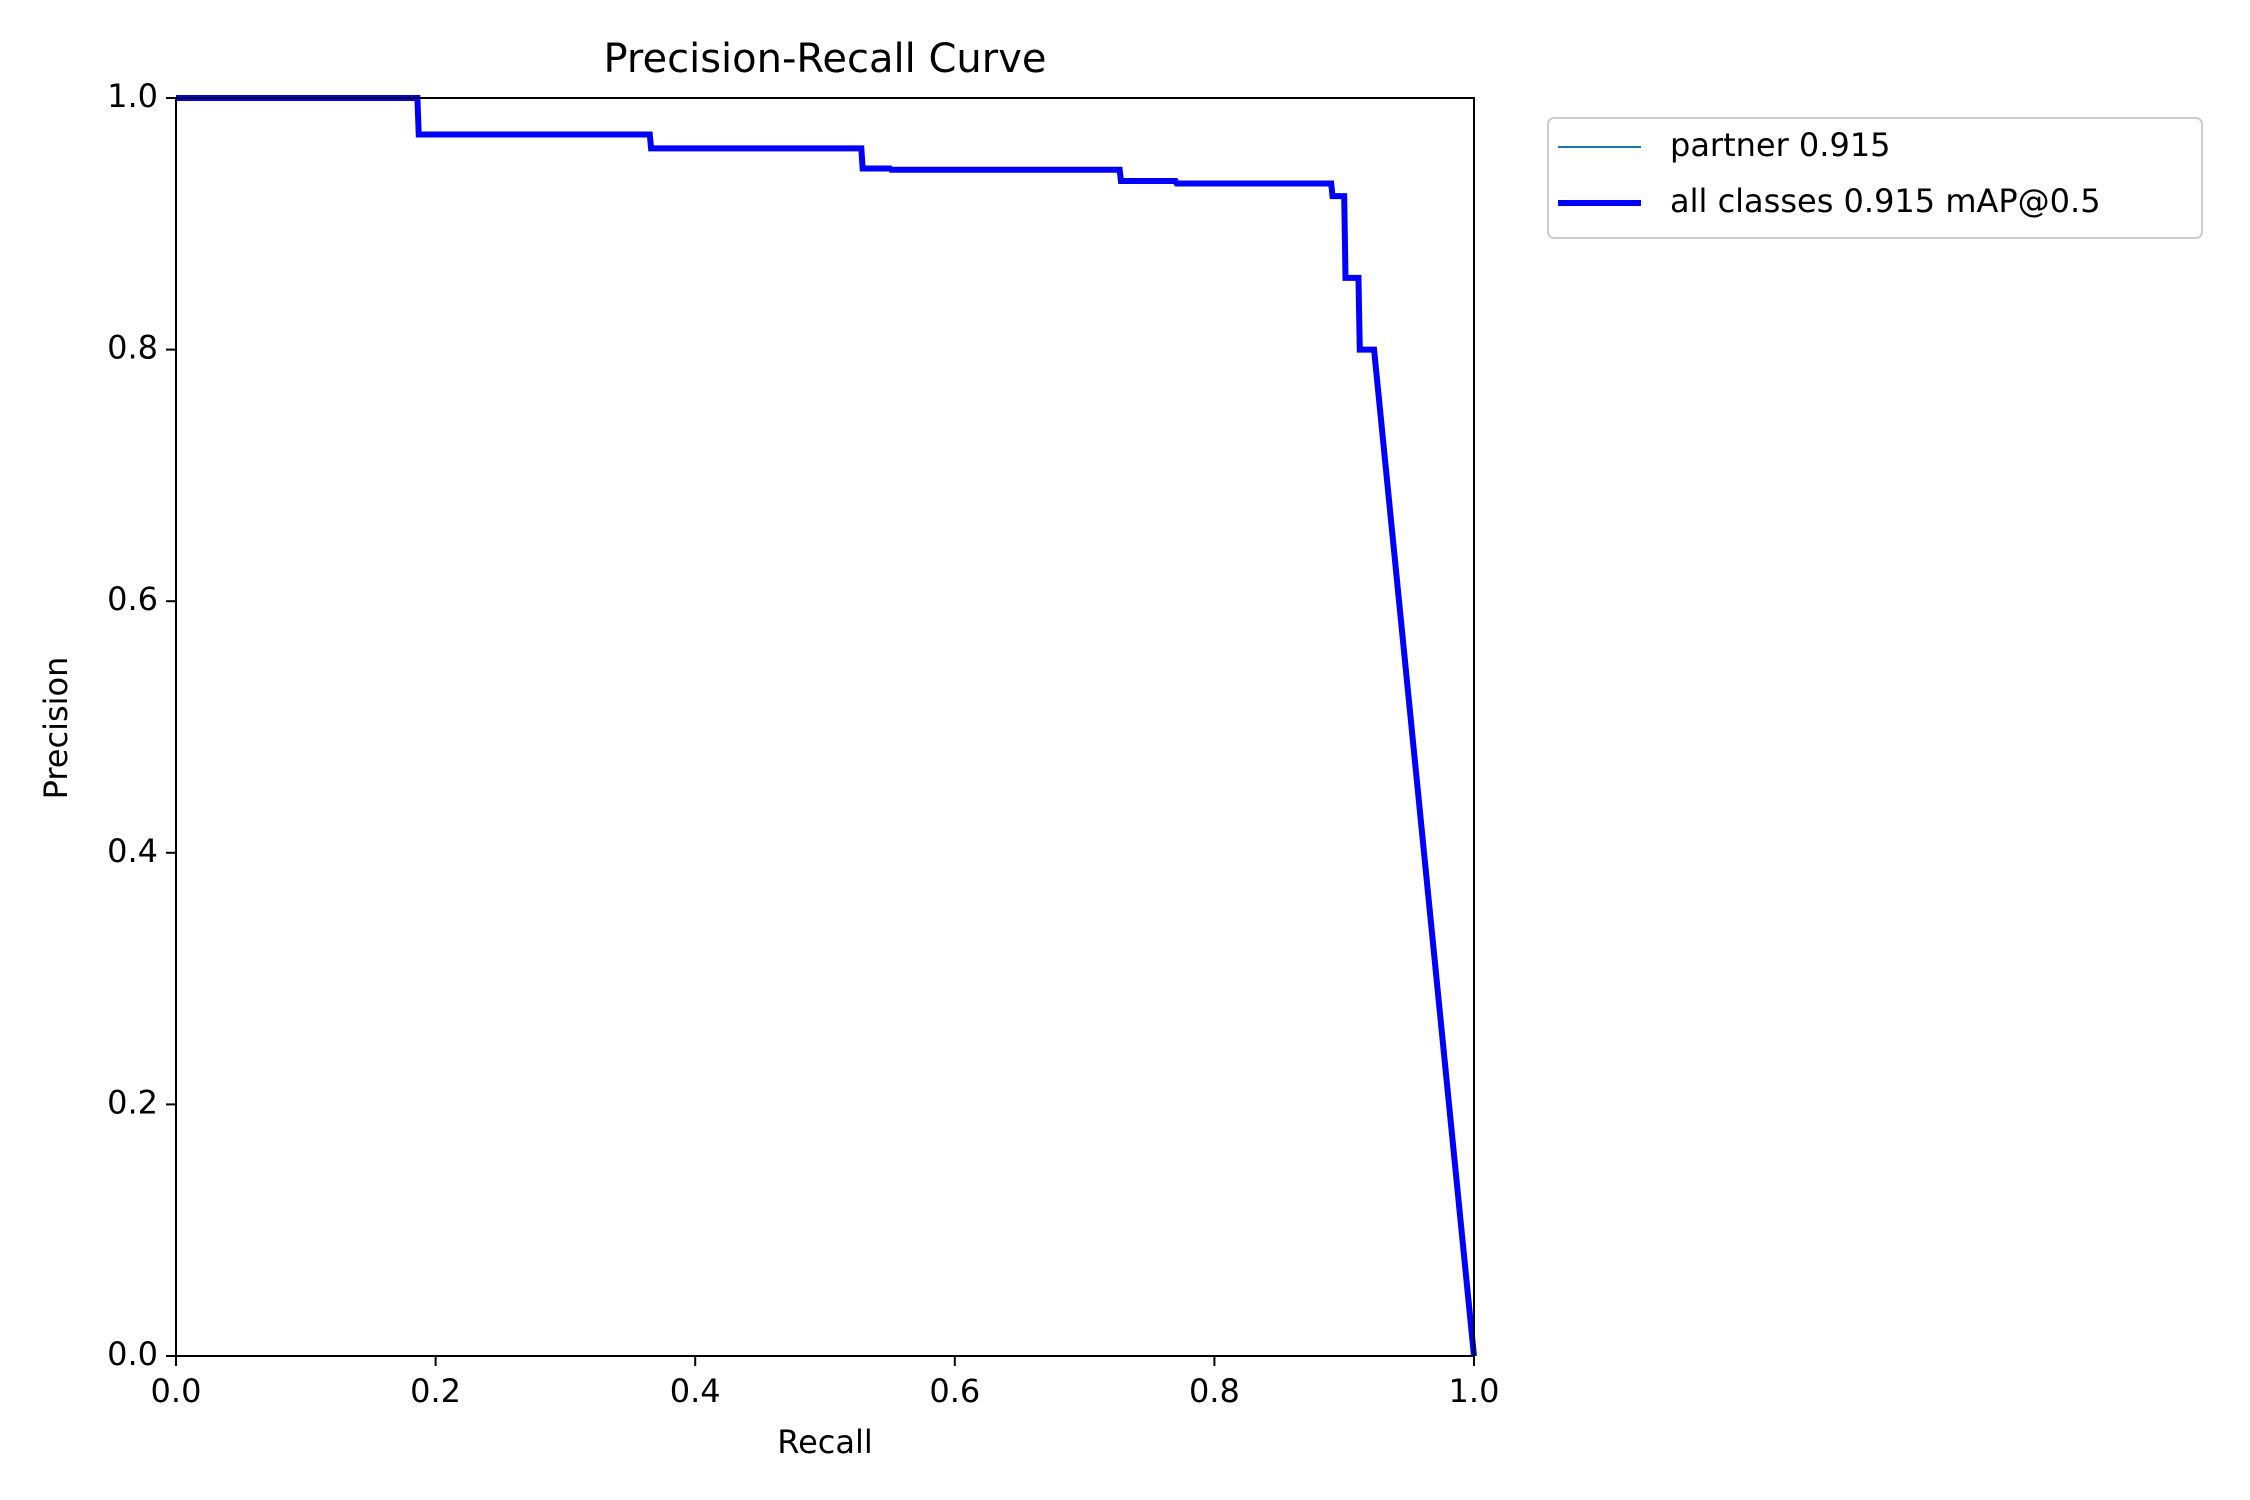 This screenshot has height=1500, width=2250. What do you see at coordinates (1214, 1391) in the screenshot?
I see `x-tick-label: 0.8` at bounding box center [1214, 1391].